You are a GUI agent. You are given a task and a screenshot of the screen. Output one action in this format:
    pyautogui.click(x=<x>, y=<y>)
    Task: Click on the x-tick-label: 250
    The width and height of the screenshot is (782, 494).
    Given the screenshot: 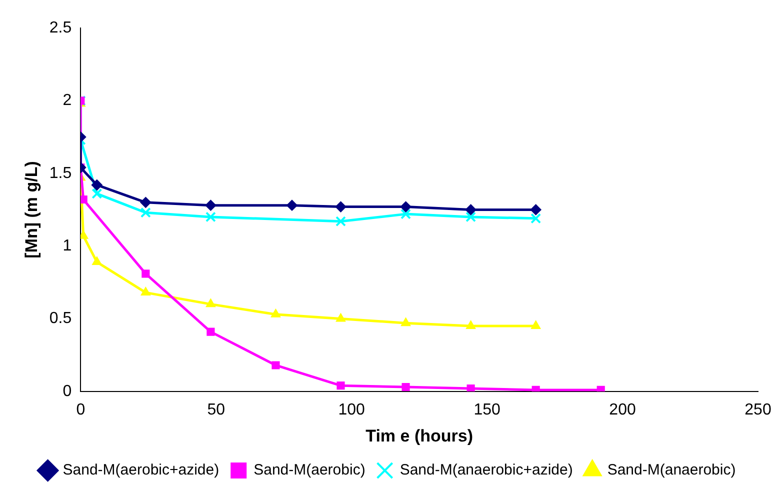 What is the action you would take?
    pyautogui.click(x=758, y=409)
    